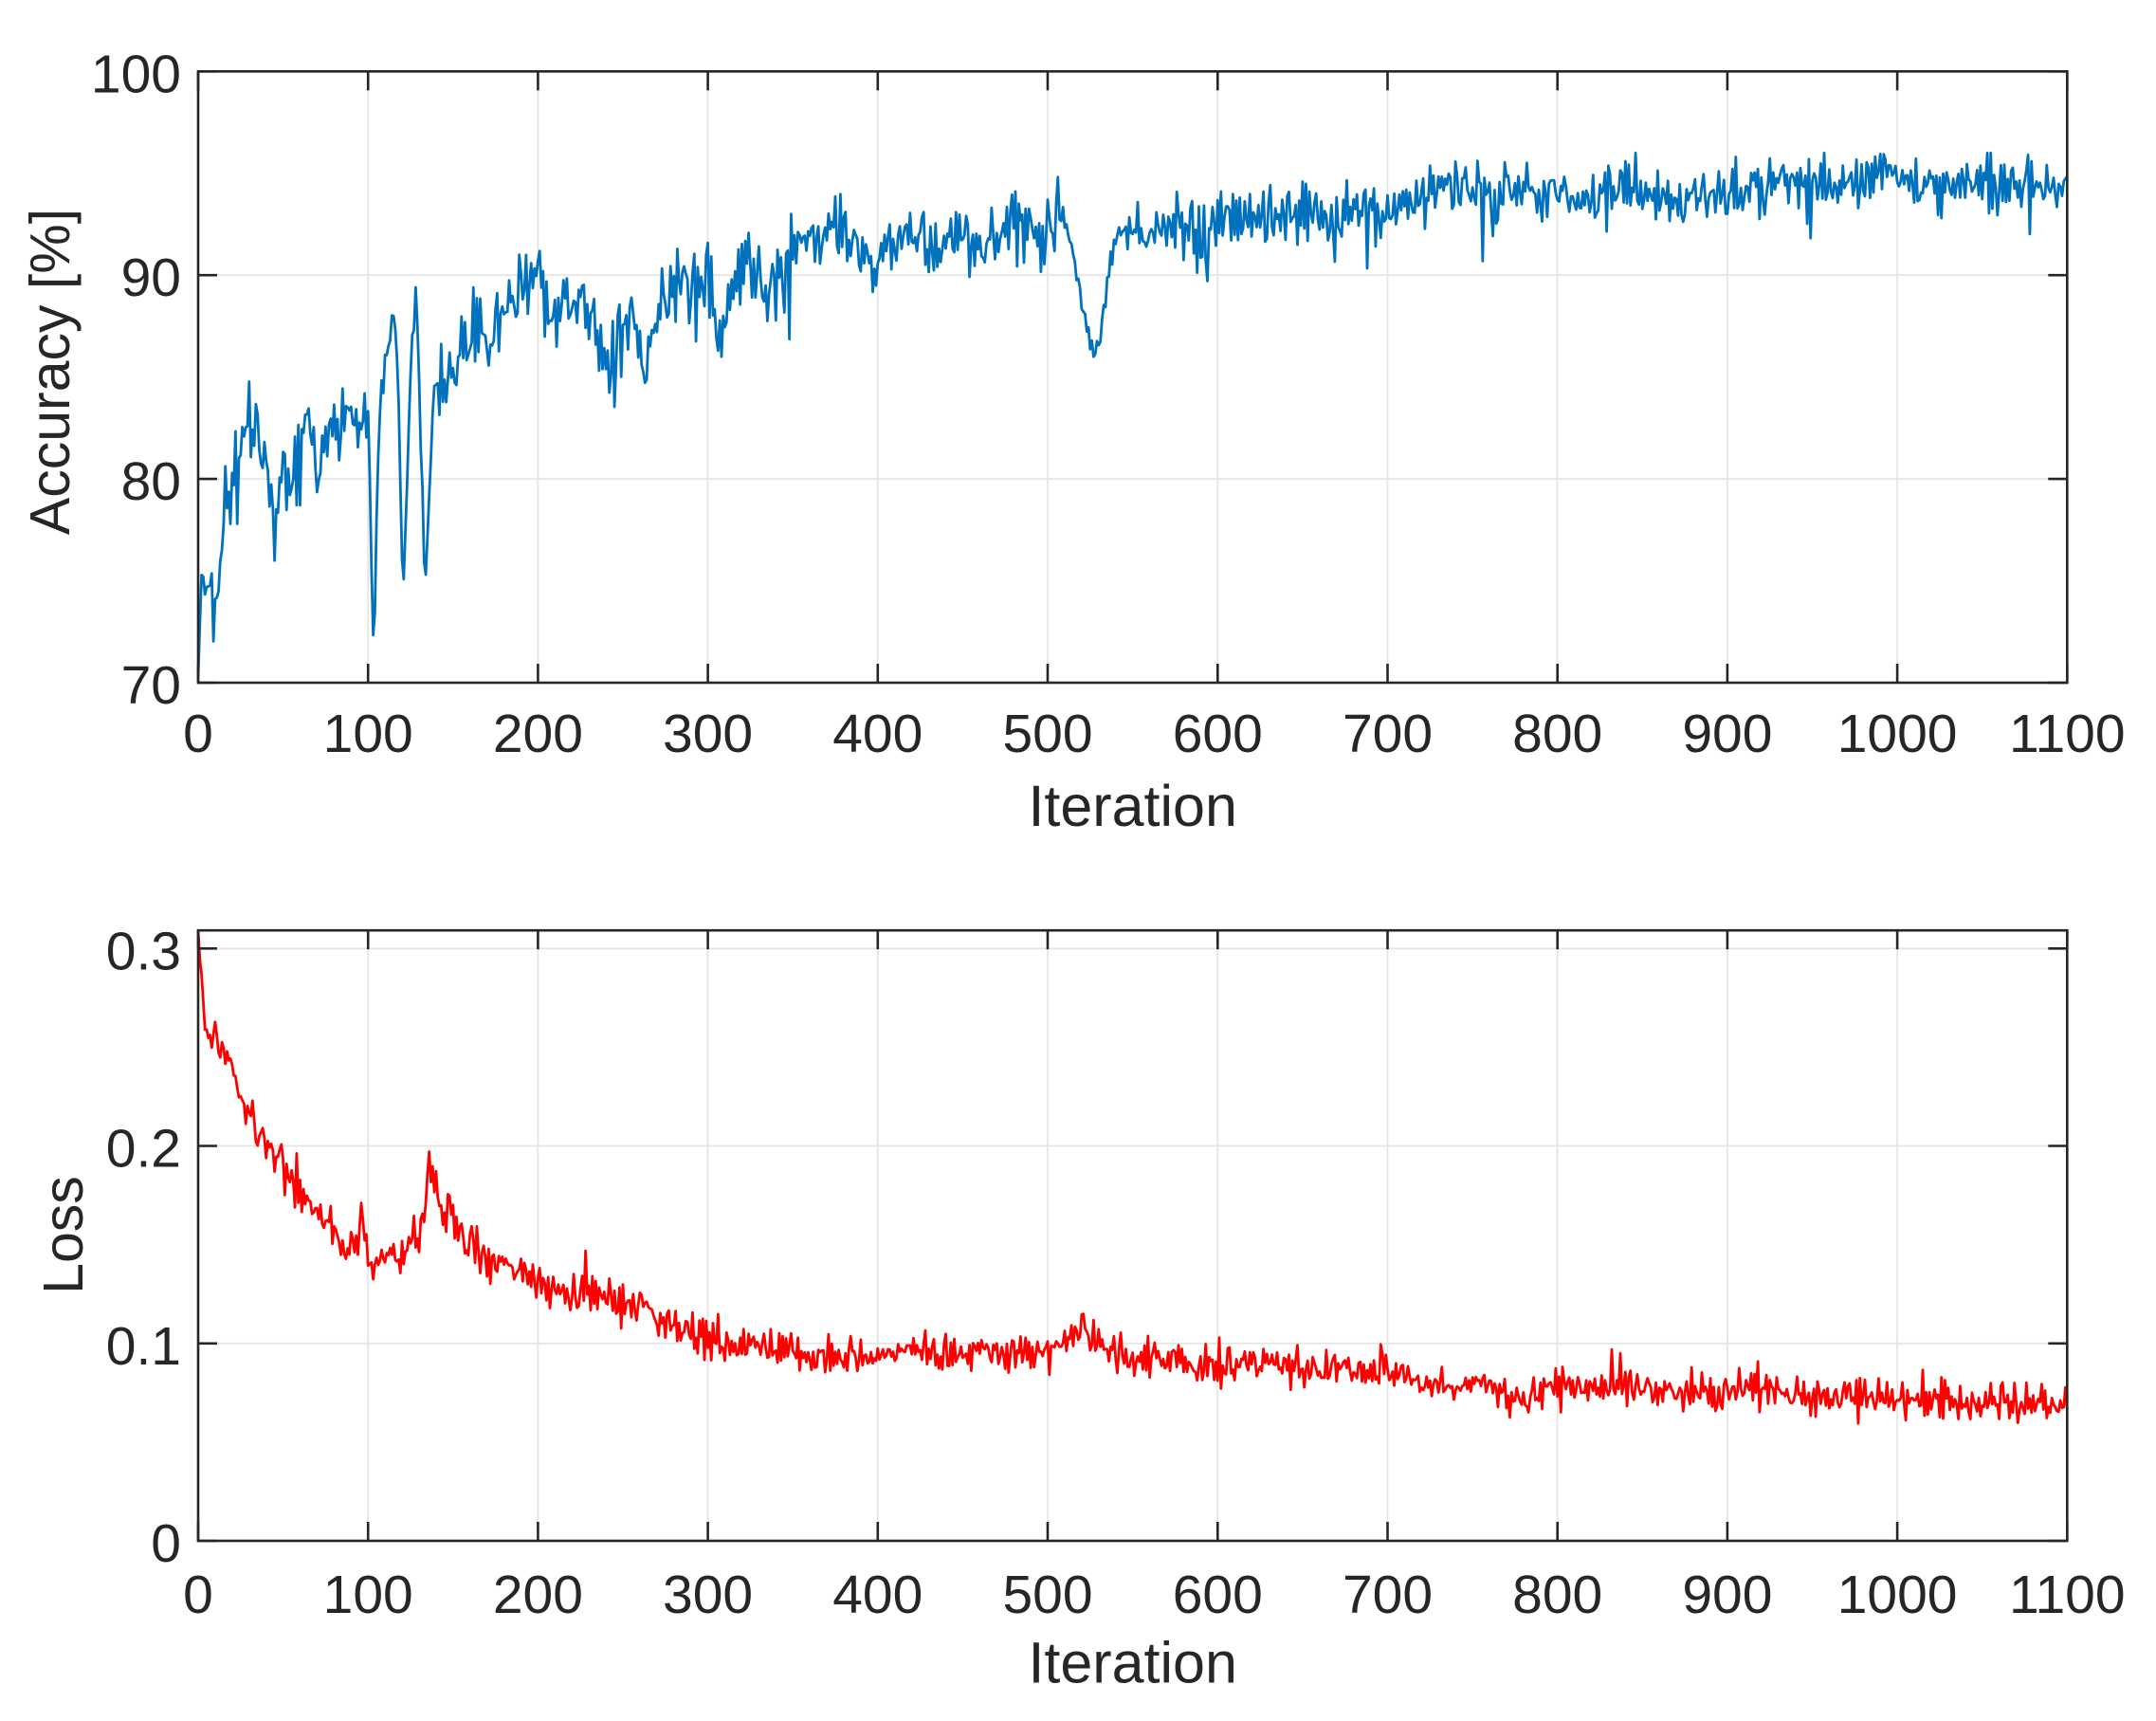 The image size is (2156, 1721). I want to click on svg-text: Accuracy [%], so click(51, 372).